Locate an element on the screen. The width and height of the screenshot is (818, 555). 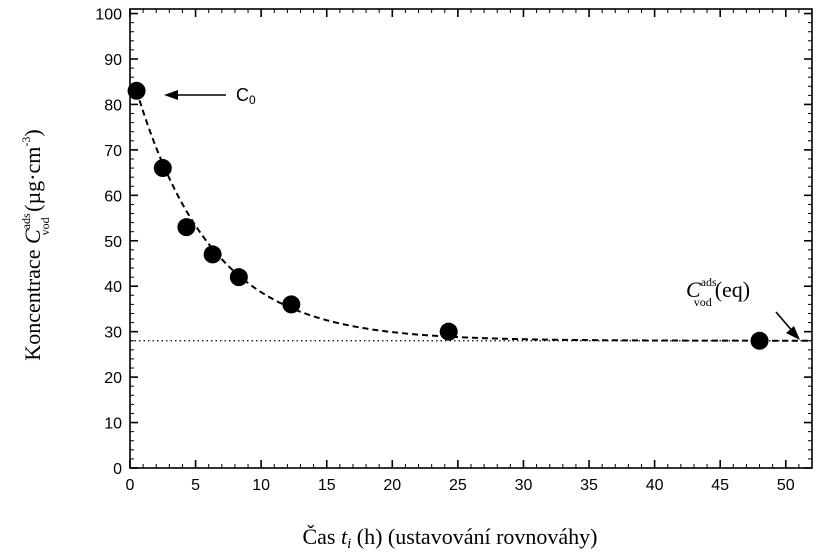
x-tick-label: 40 is located at coordinates (655, 485).